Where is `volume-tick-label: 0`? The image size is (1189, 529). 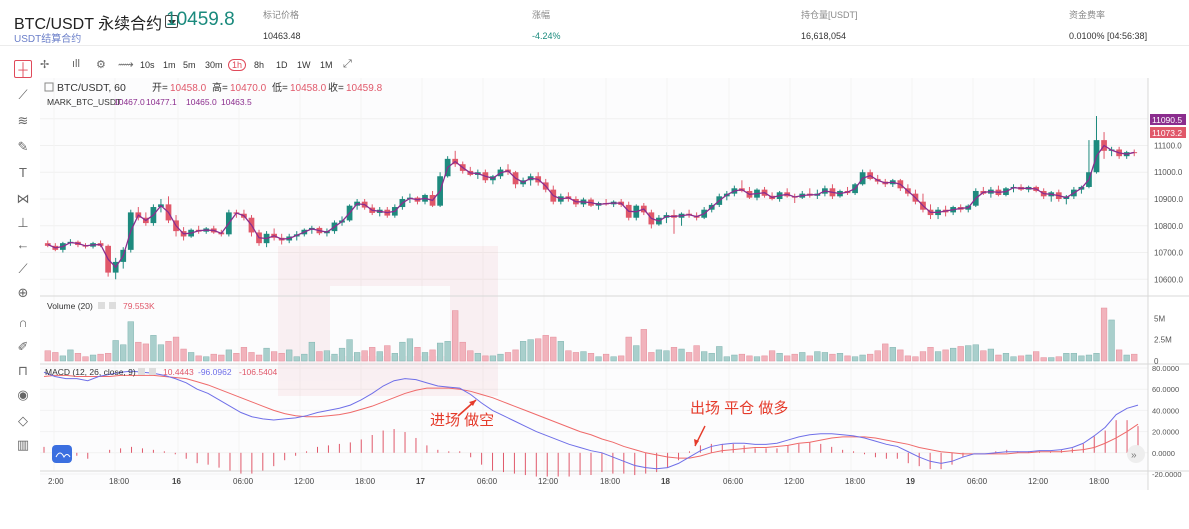
volume-tick-label: 0 is located at coordinates (1156, 361).